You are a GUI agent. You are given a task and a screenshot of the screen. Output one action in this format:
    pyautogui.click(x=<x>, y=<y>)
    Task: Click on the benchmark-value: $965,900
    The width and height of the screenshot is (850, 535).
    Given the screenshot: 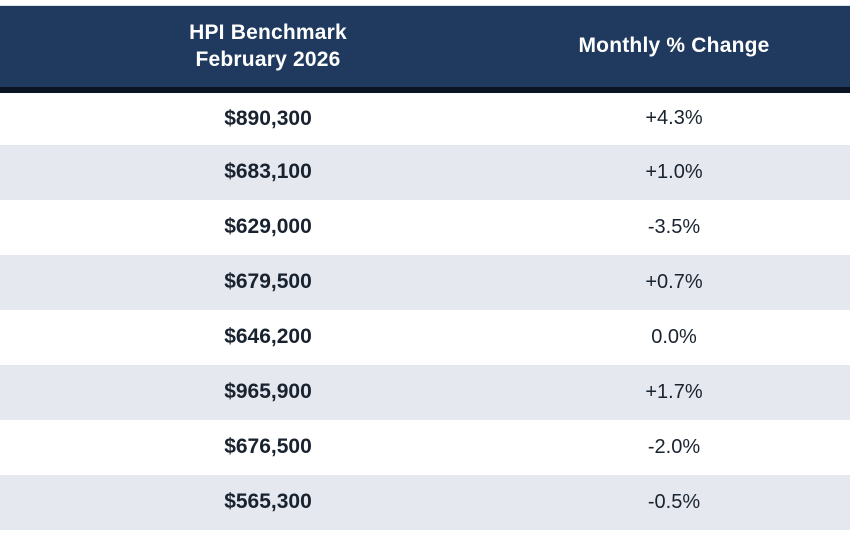 What is the action you would take?
    pyautogui.click(x=268, y=391)
    